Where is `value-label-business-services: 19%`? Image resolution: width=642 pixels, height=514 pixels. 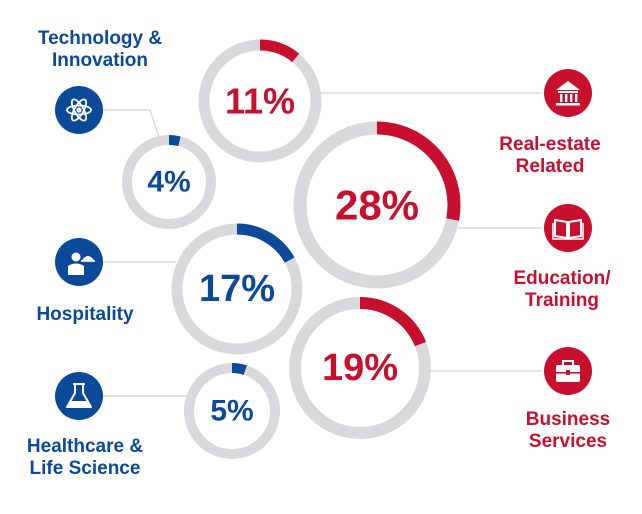 value-label-business-services: 19% is located at coordinates (360, 368).